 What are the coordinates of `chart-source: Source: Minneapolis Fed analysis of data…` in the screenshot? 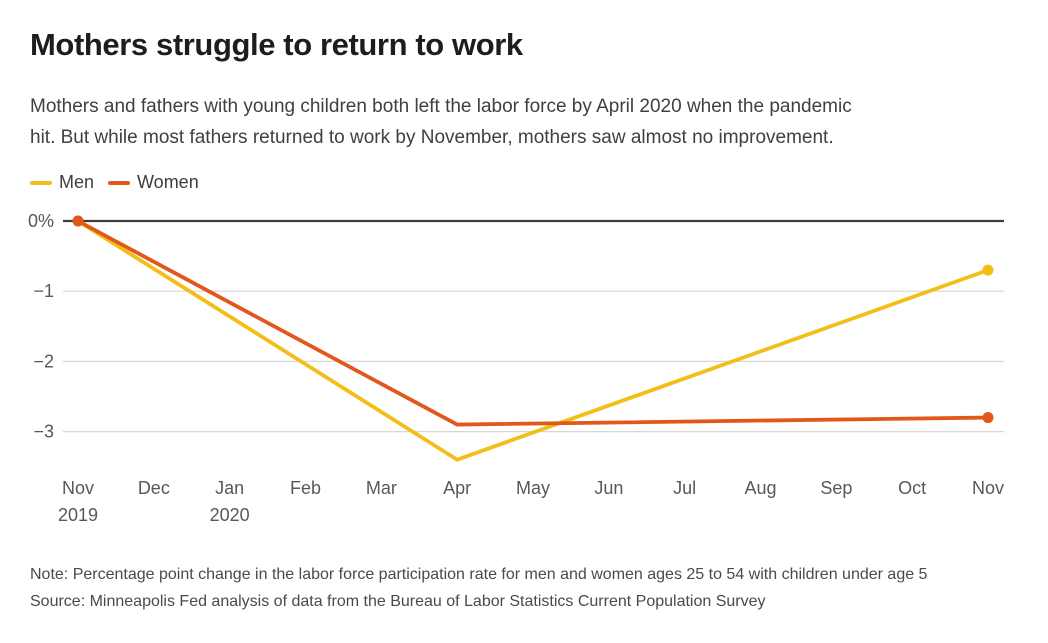 It's located at (398, 601).